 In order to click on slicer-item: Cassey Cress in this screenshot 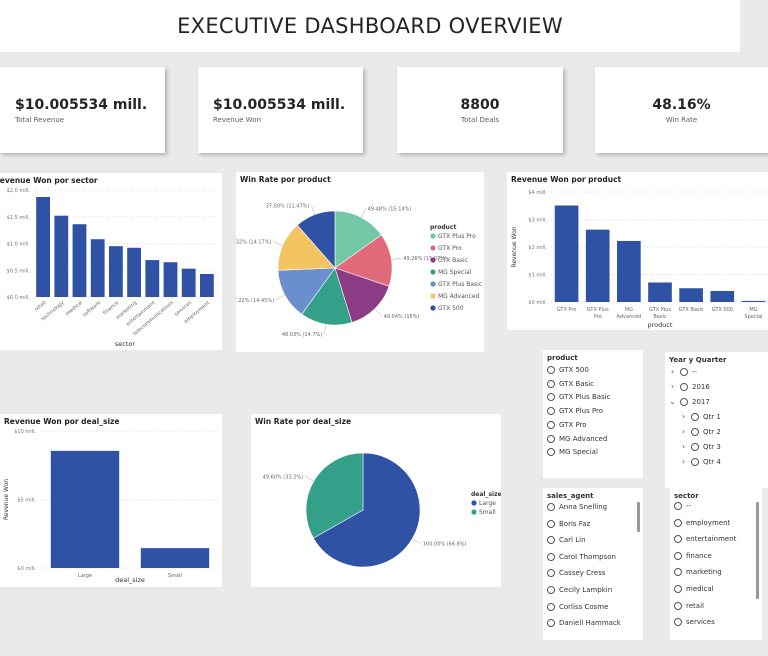, I will do `click(576, 573)`.